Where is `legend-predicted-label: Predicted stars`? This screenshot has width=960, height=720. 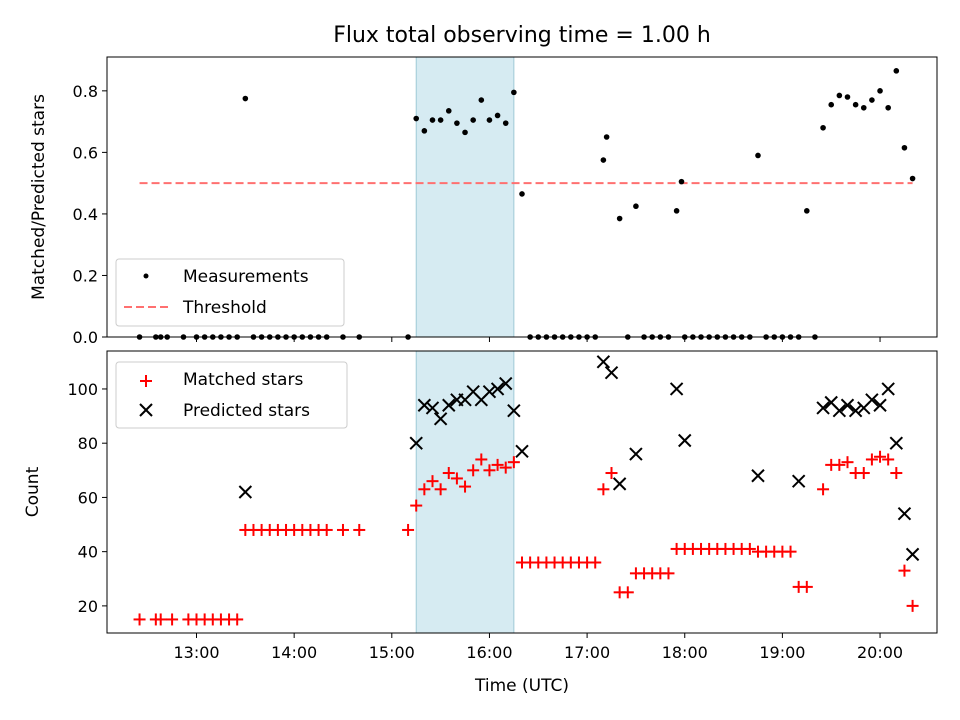 legend-predicted-label: Predicted stars is located at coordinates (246, 411).